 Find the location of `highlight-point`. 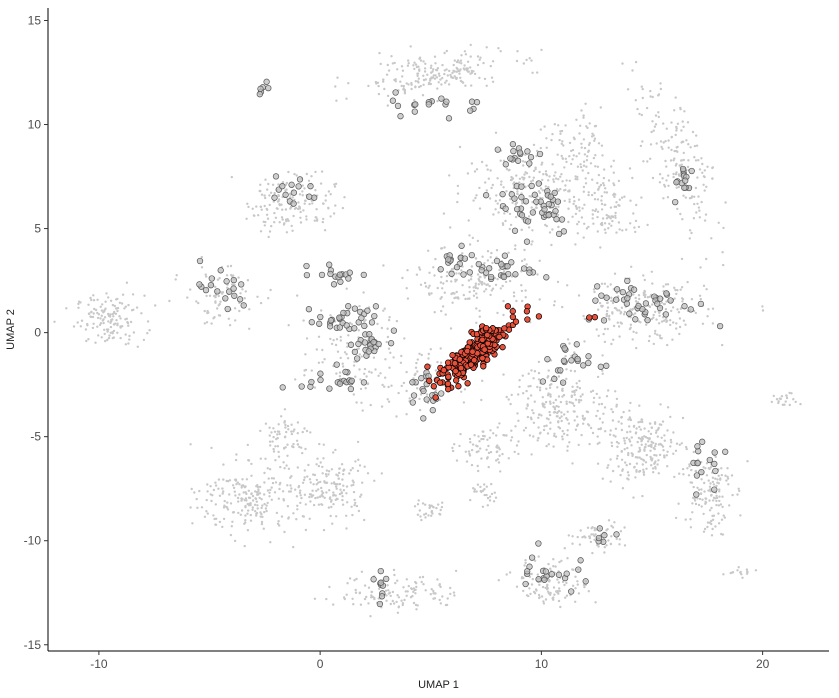

highlight-point is located at coordinates (455, 363).